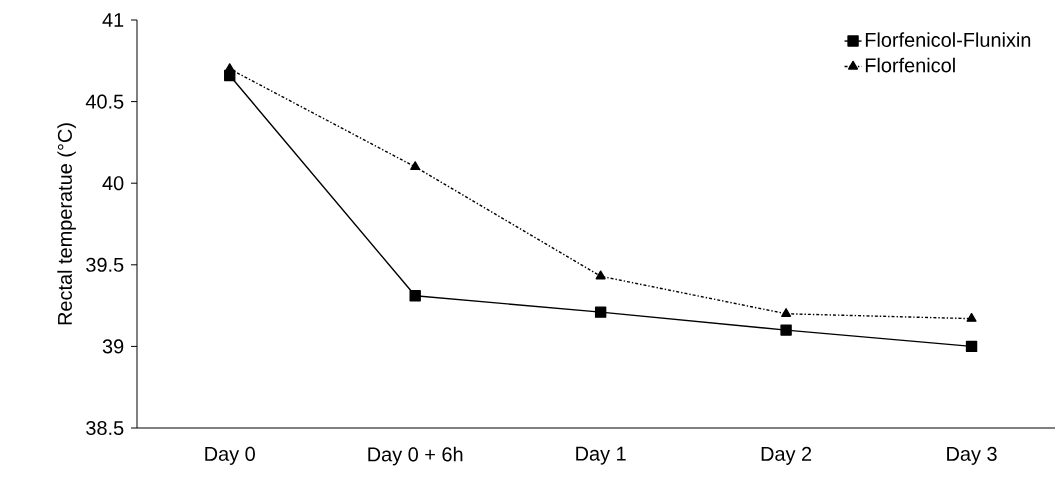 The width and height of the screenshot is (1061, 477). What do you see at coordinates (113, 346) in the screenshot?
I see `y-tick-label: 39` at bounding box center [113, 346].